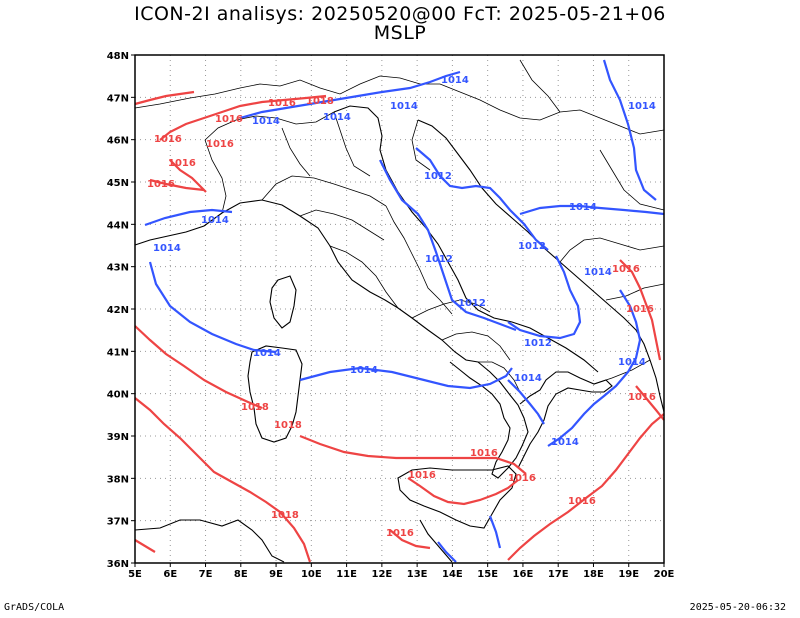 Image resolution: width=800 pixels, height=618 pixels. Describe the element at coordinates (311, 574) in the screenshot. I see `lon-tick-label: 10E` at that location.